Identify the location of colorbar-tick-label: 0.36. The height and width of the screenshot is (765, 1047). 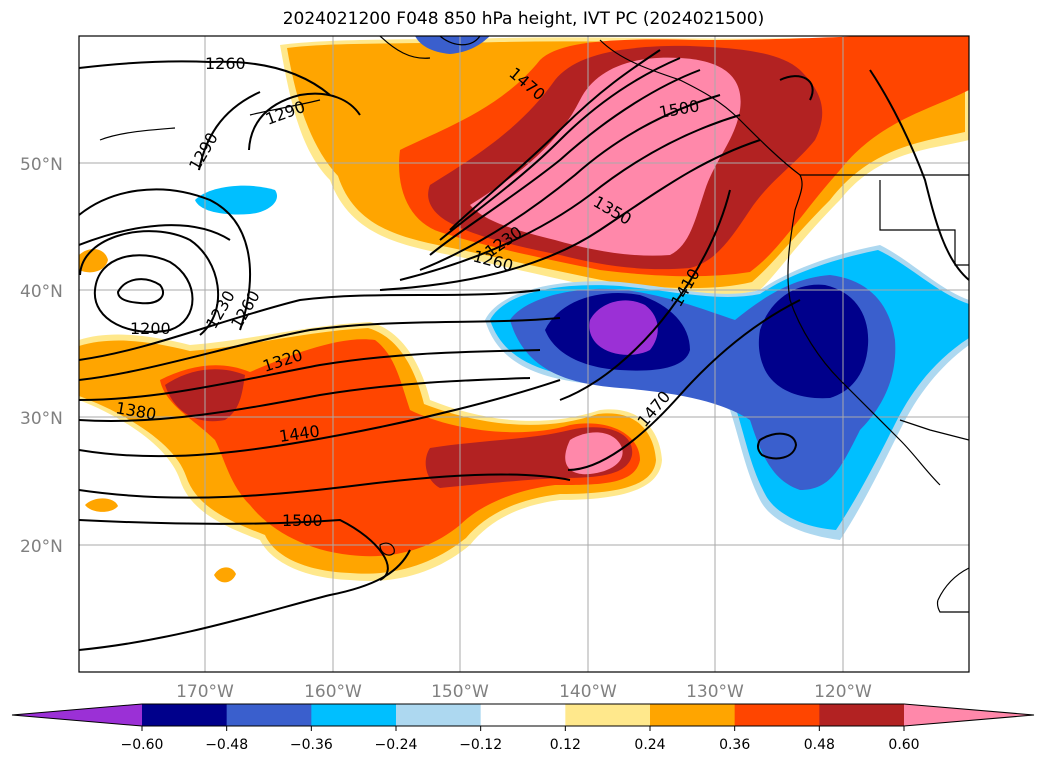
(734, 745).